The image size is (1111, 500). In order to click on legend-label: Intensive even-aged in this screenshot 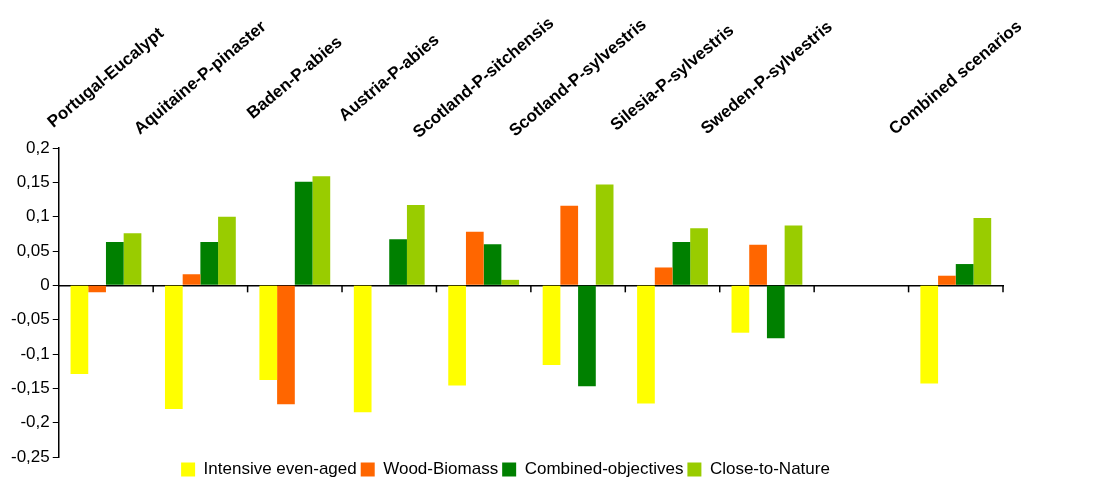, I will do `click(280, 469)`.